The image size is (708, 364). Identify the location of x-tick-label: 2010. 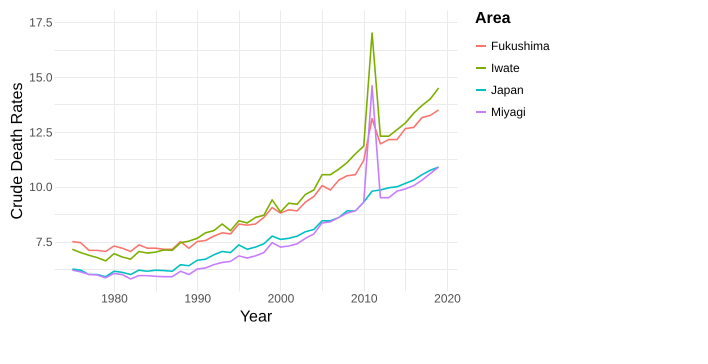
(364, 299).